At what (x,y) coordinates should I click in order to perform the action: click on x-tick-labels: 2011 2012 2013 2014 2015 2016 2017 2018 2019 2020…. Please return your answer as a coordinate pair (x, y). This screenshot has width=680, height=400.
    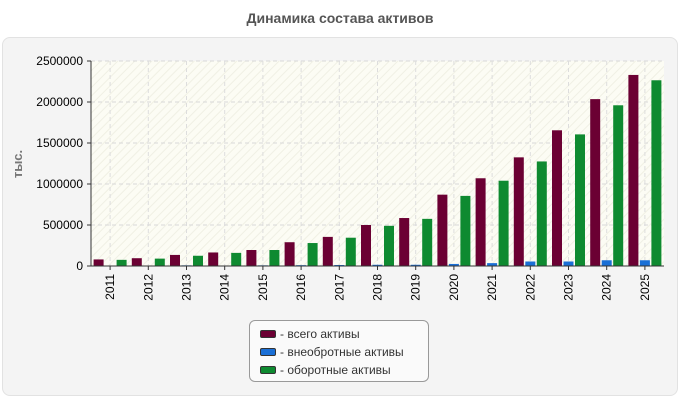
    Looking at the image, I should click on (377, 287).